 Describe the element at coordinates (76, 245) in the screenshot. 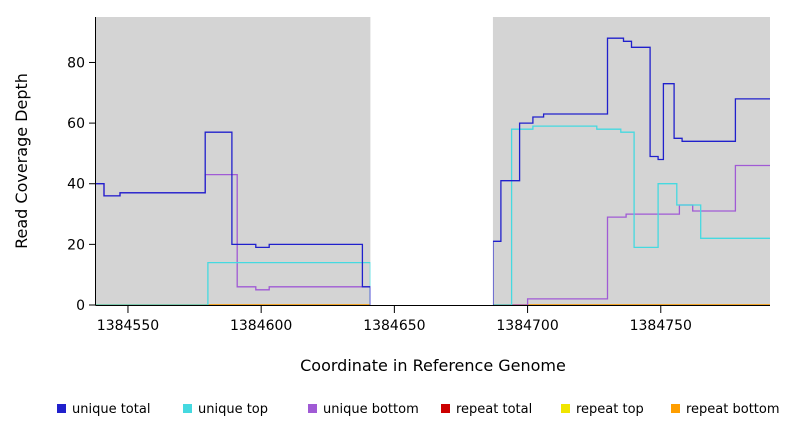

I see `y-tick-label: 20` at that location.